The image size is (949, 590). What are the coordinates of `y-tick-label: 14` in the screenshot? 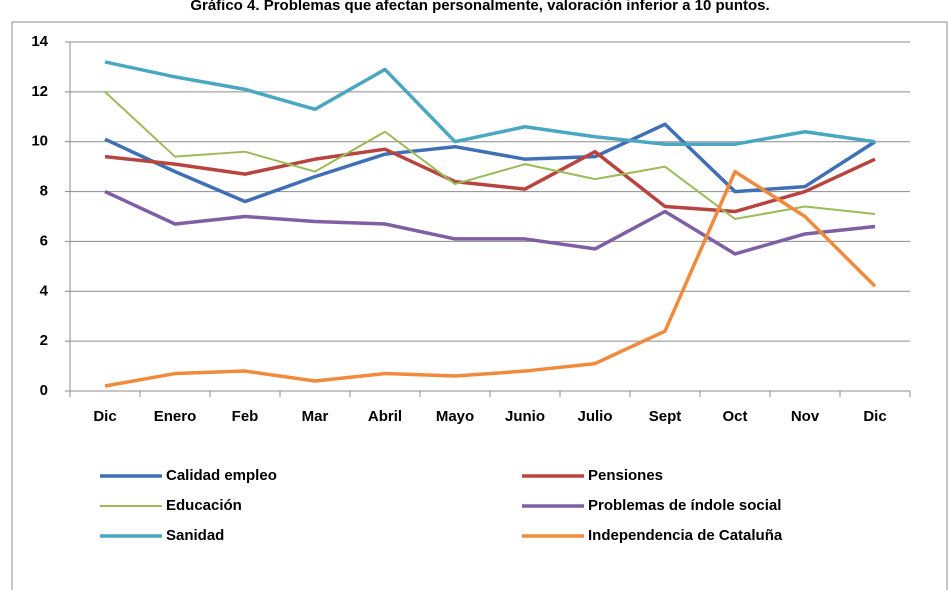 It's located at (39, 41).